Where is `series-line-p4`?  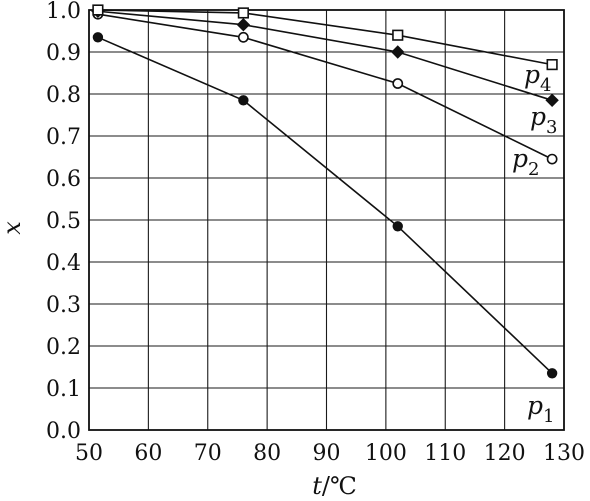 series-line-p4 is located at coordinates (325, 37).